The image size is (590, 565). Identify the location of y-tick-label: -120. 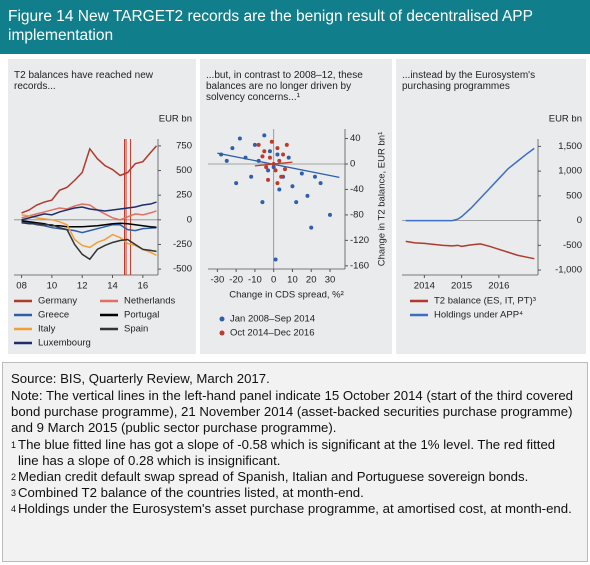
(359, 240).